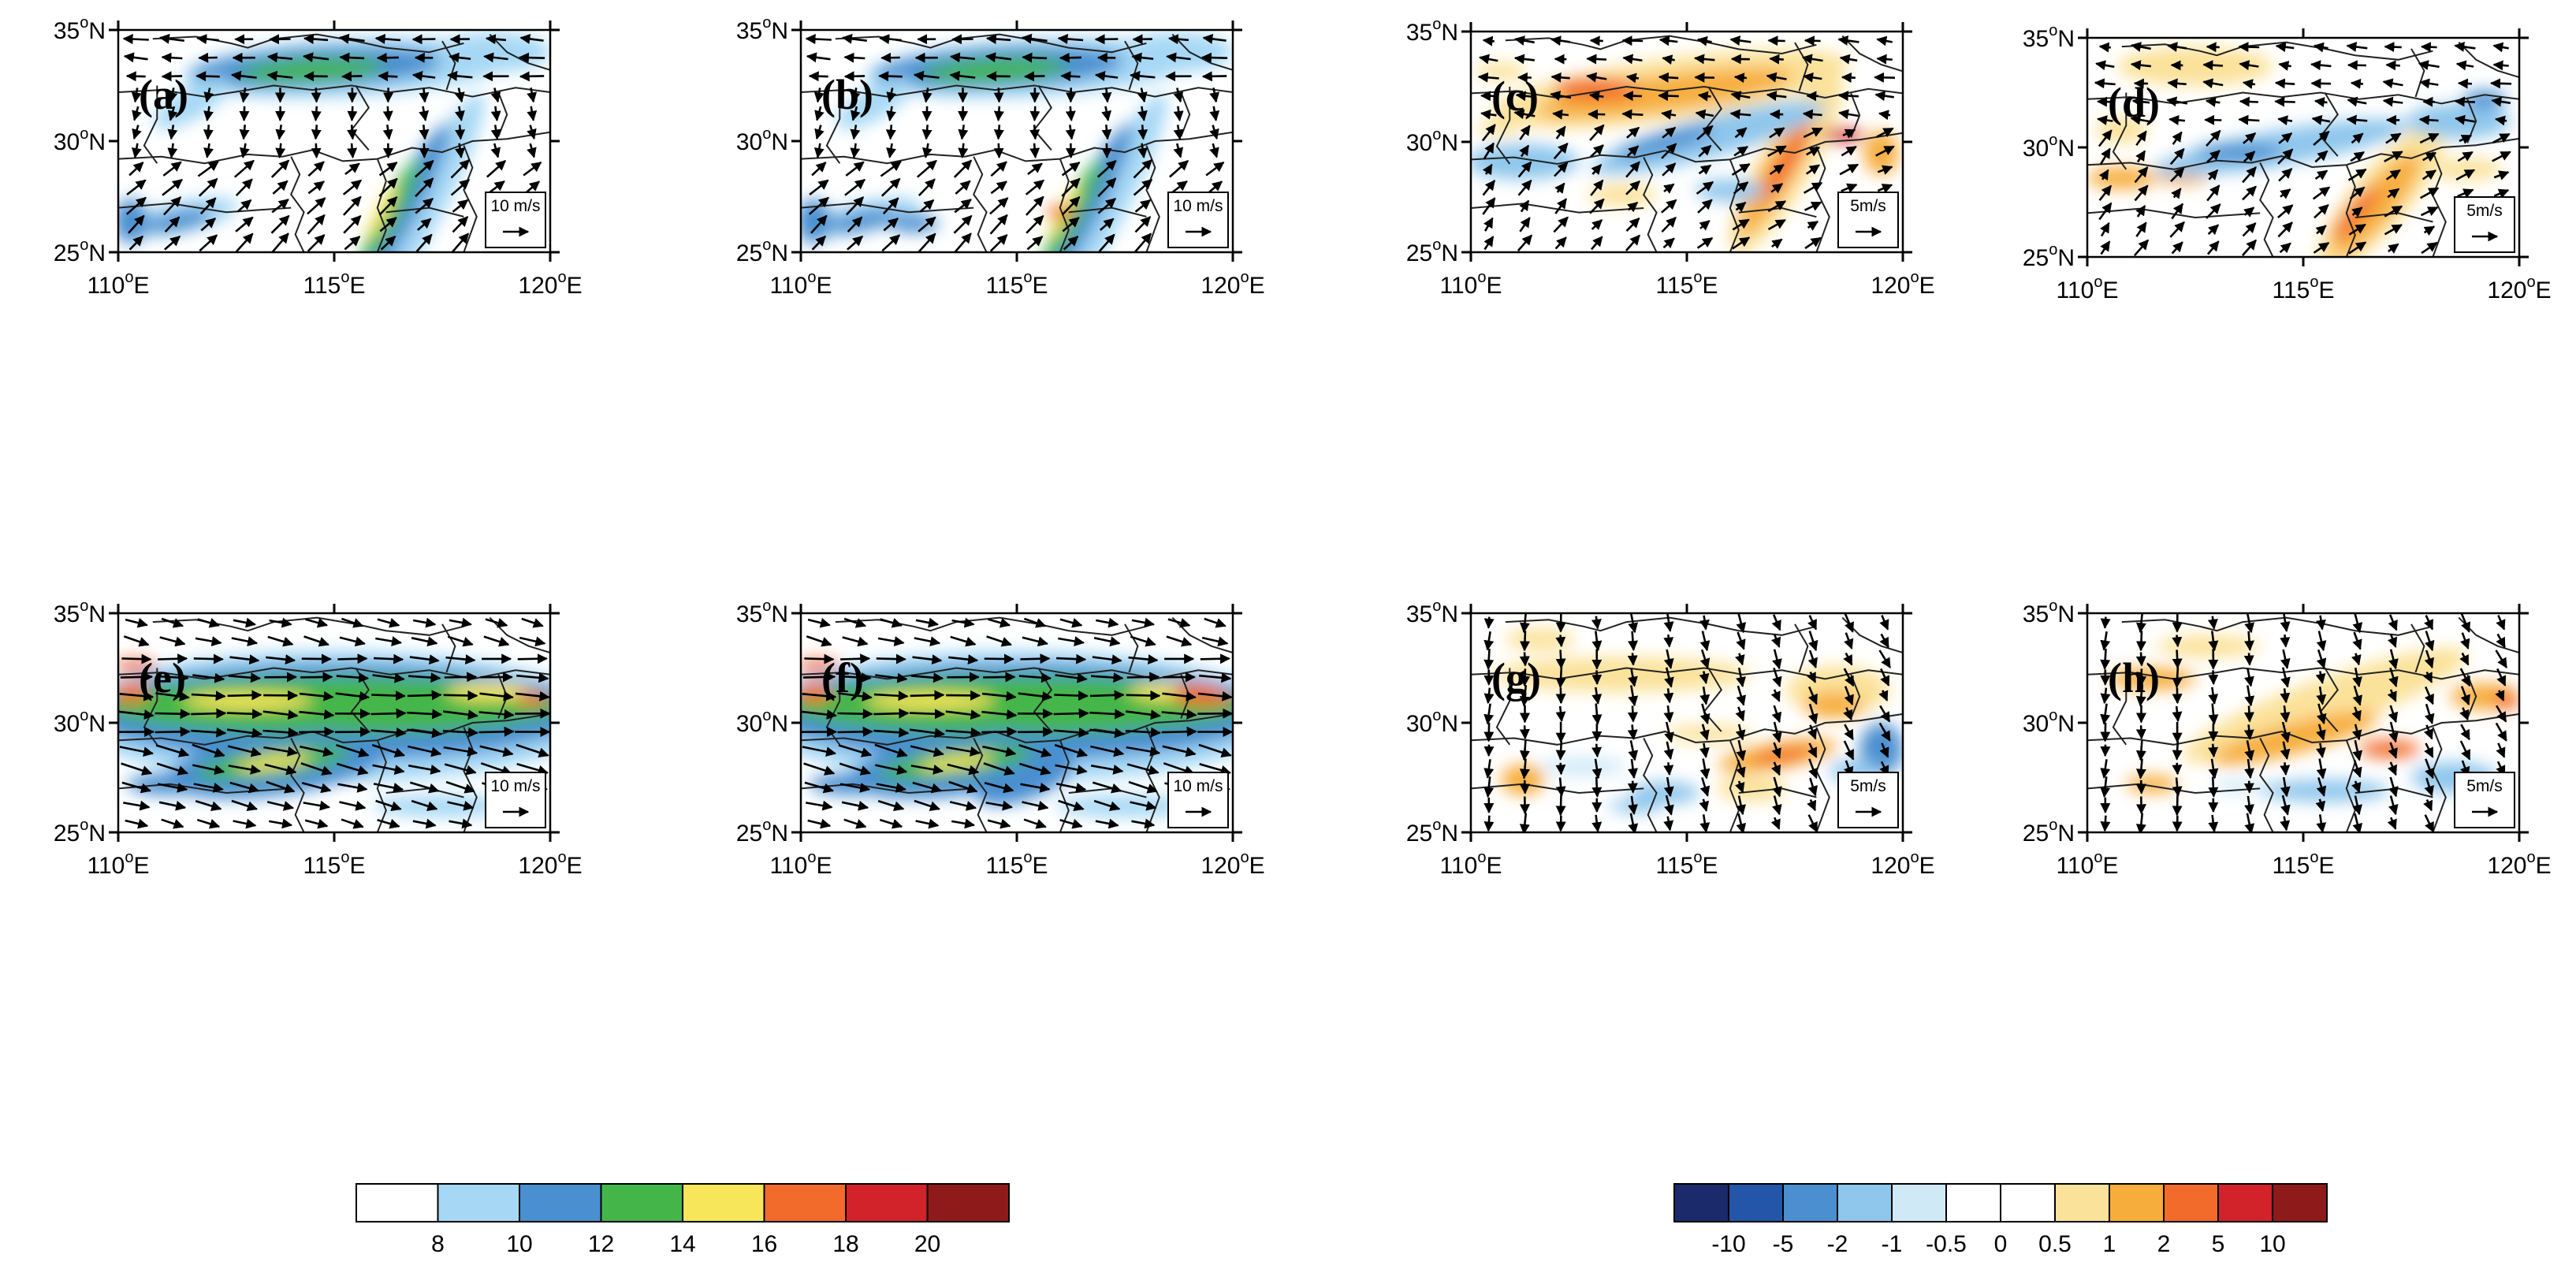 The width and height of the screenshot is (2576, 1269). What do you see at coordinates (1837, 1244) in the screenshot?
I see `colorbar-diff-label: -2` at bounding box center [1837, 1244].